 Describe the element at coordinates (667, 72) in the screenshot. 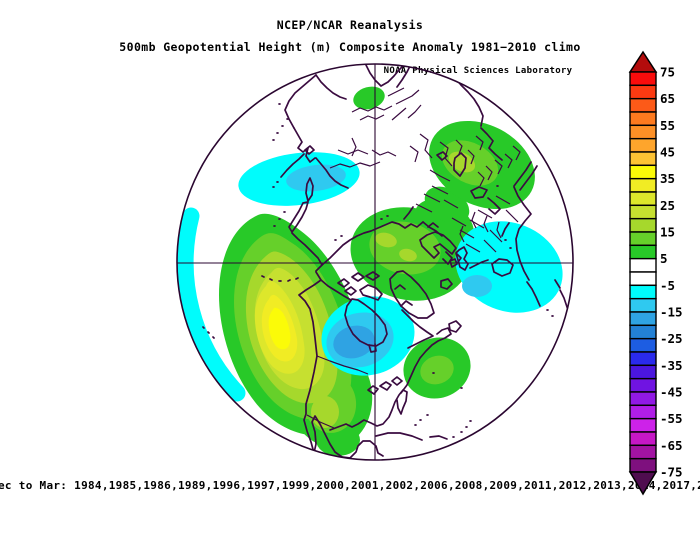

I see `colorbar-tick-label: 75` at that location.